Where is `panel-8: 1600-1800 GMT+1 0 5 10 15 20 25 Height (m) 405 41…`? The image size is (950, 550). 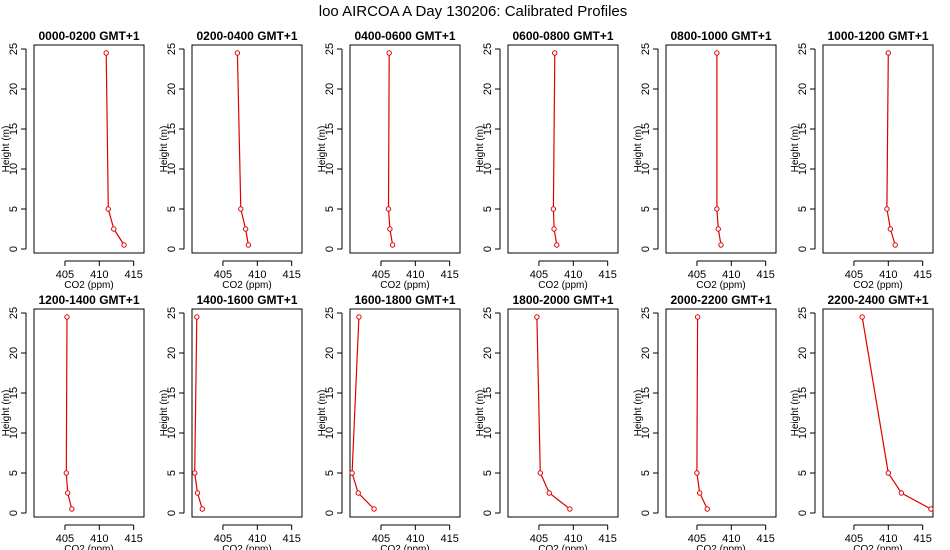 panel-8: 1600-1800 GMT+1 0 5 10 15 20 25 Height (m) 405 41… is located at coordinates (389, 421).